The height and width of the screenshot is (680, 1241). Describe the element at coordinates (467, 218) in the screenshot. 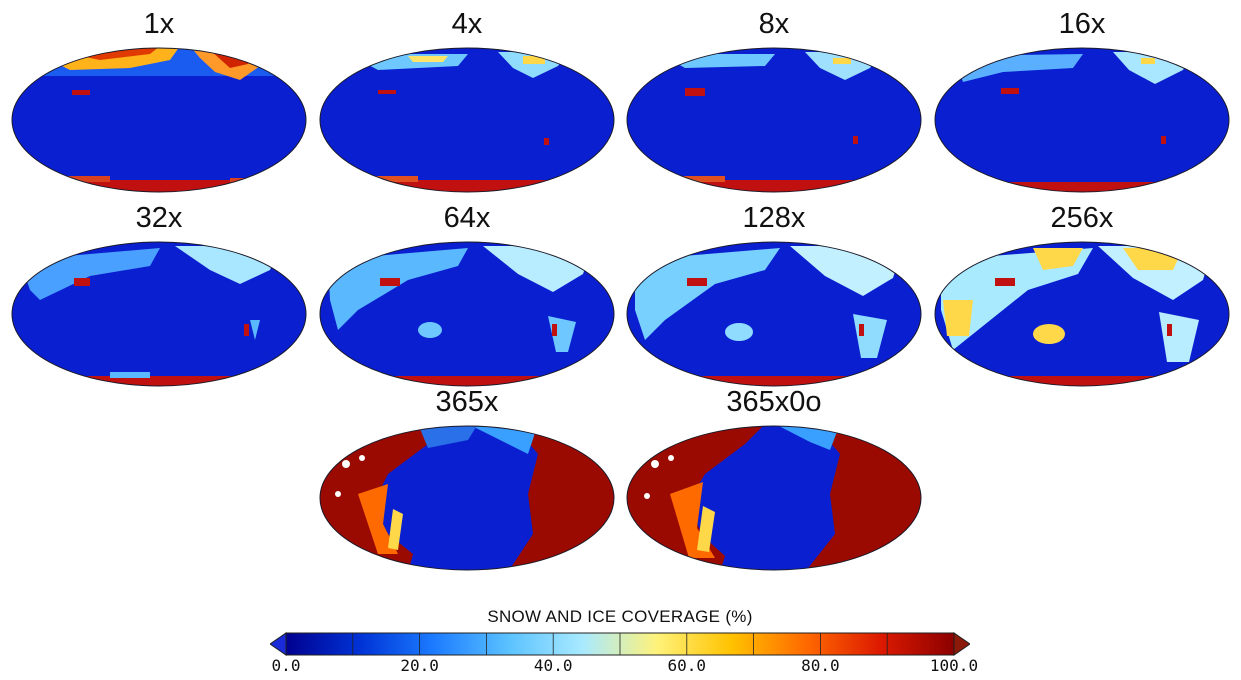

I see `panel-title: 64x` at that location.